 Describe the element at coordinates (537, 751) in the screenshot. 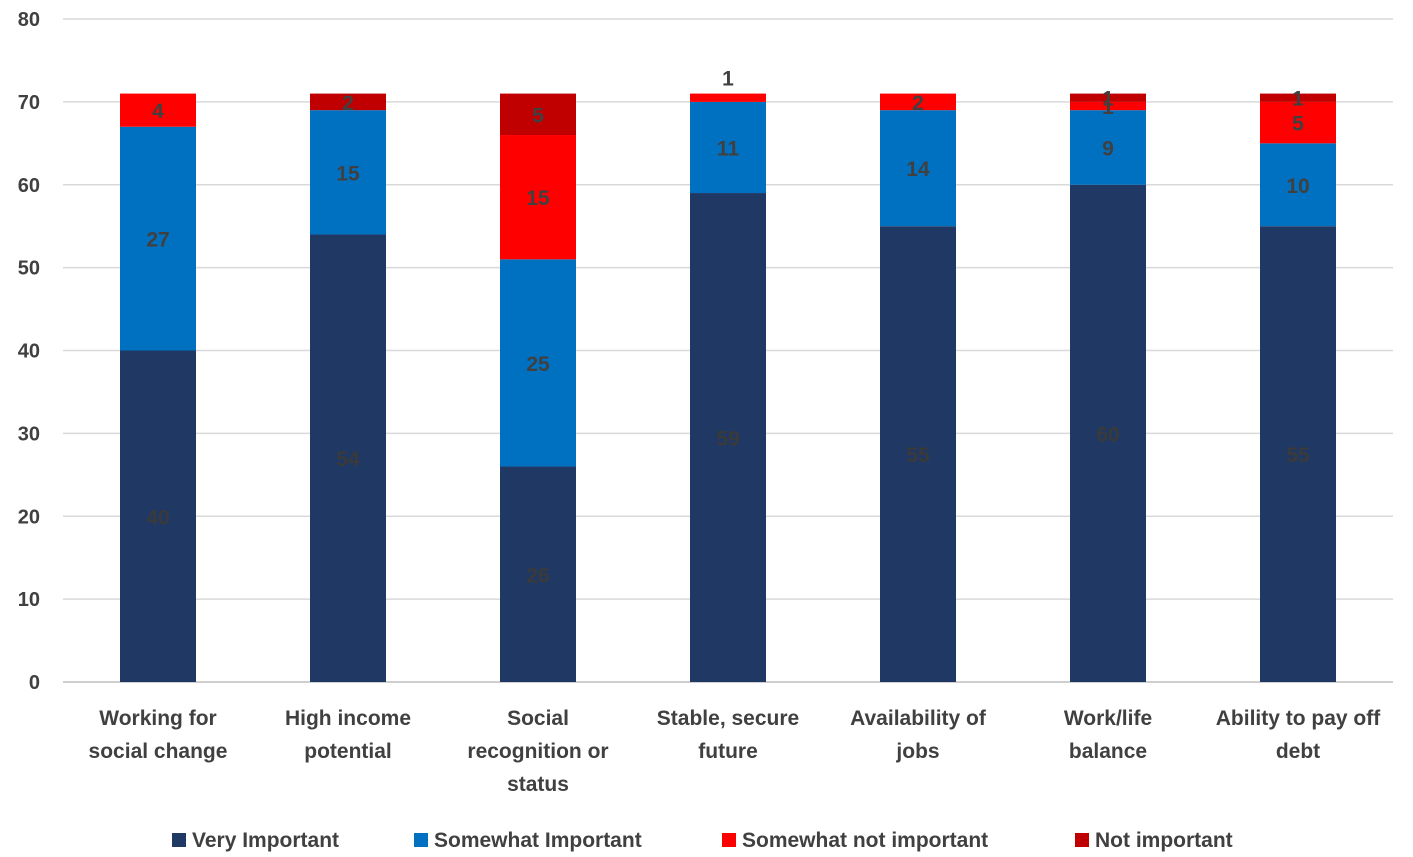

I see `x-tick-label: recognition or` at that location.